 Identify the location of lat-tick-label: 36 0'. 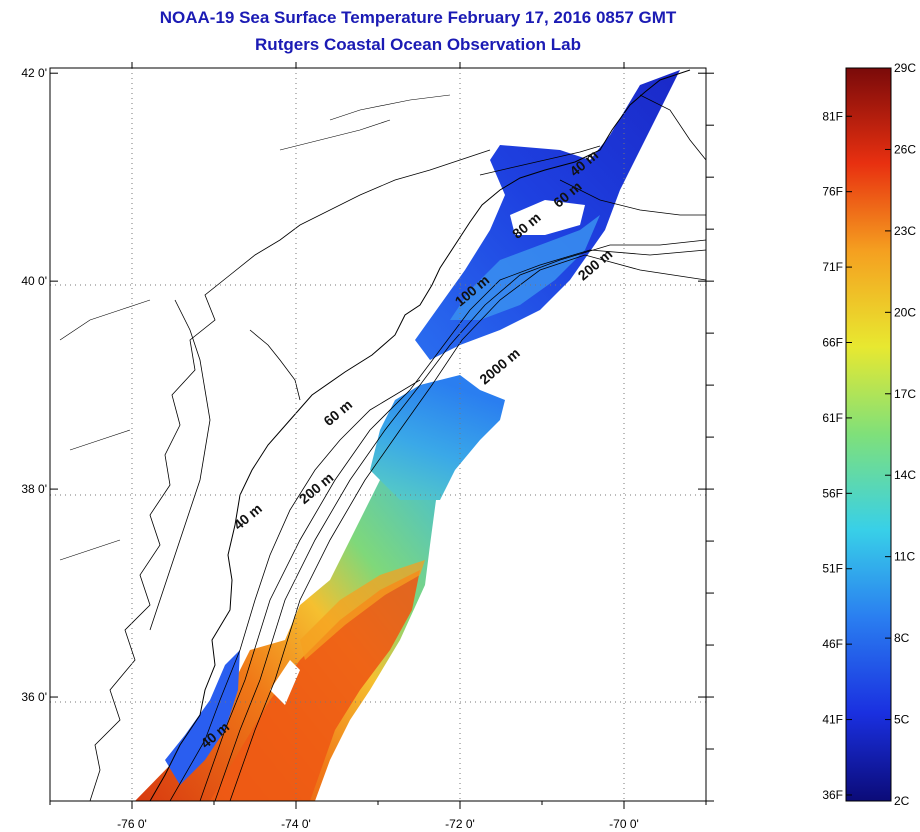
(34, 697).